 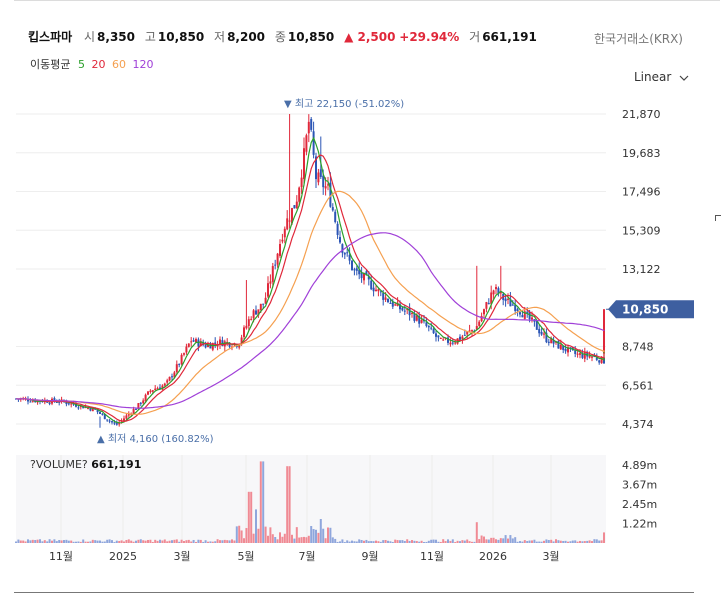 What do you see at coordinates (155, 439) in the screenshot?
I see `low-annotation: ▲ 최저 4,160 (160.82%)` at bounding box center [155, 439].